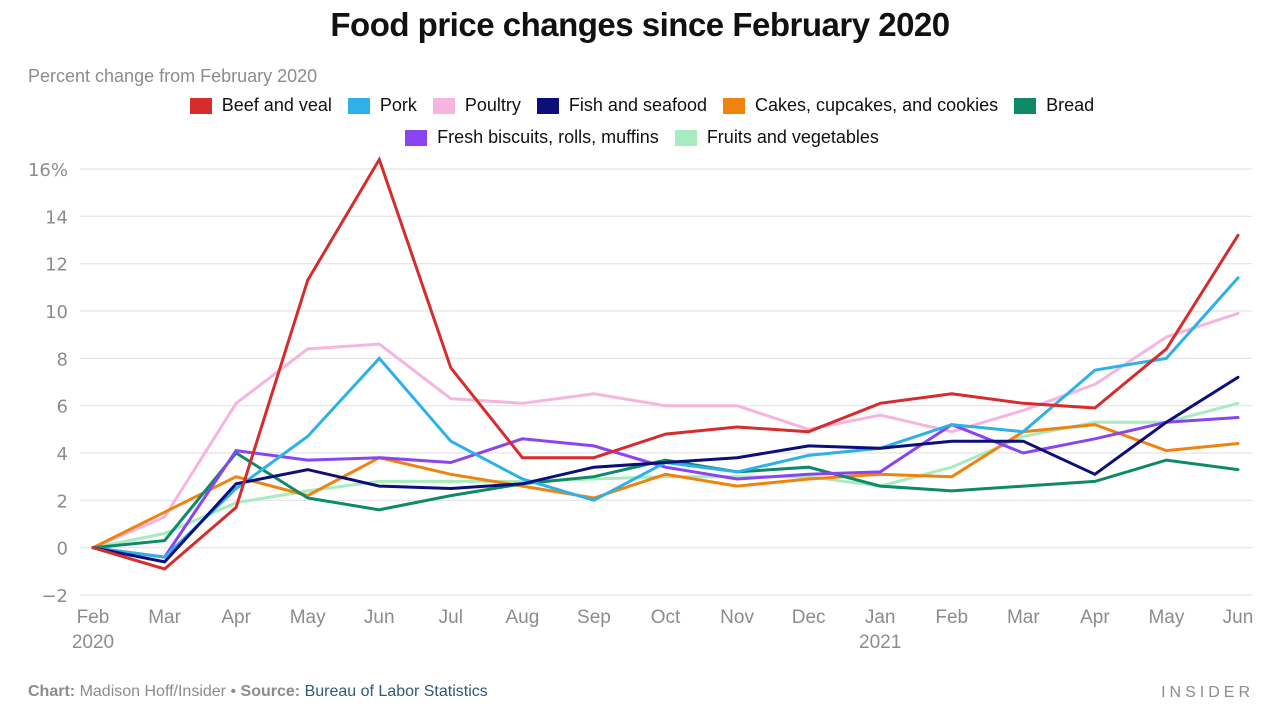 The width and height of the screenshot is (1280, 714). I want to click on x-tick-label: Oct, so click(666, 617).